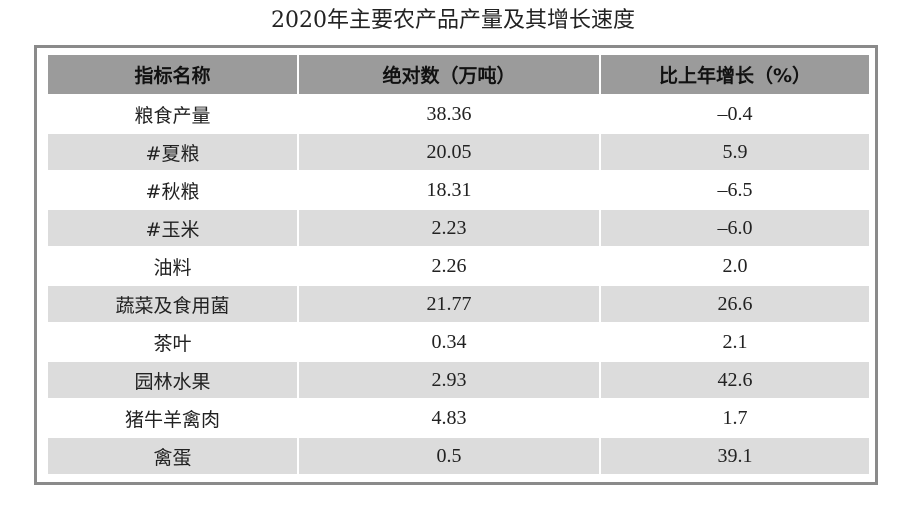 The width and height of the screenshot is (906, 510). Describe the element at coordinates (453, 20) in the screenshot. I see `table-title: 2020年主要农产品产量及其增长速度` at that location.